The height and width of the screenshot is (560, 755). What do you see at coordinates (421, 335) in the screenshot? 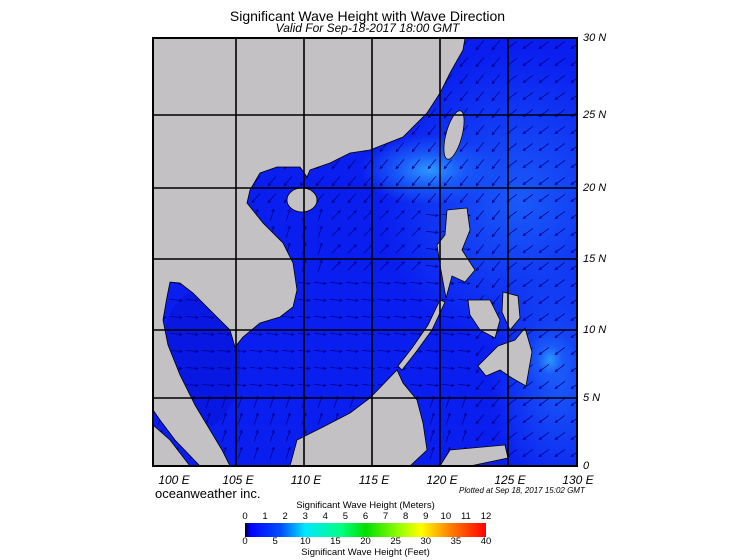
I see `palawan` at bounding box center [421, 335].